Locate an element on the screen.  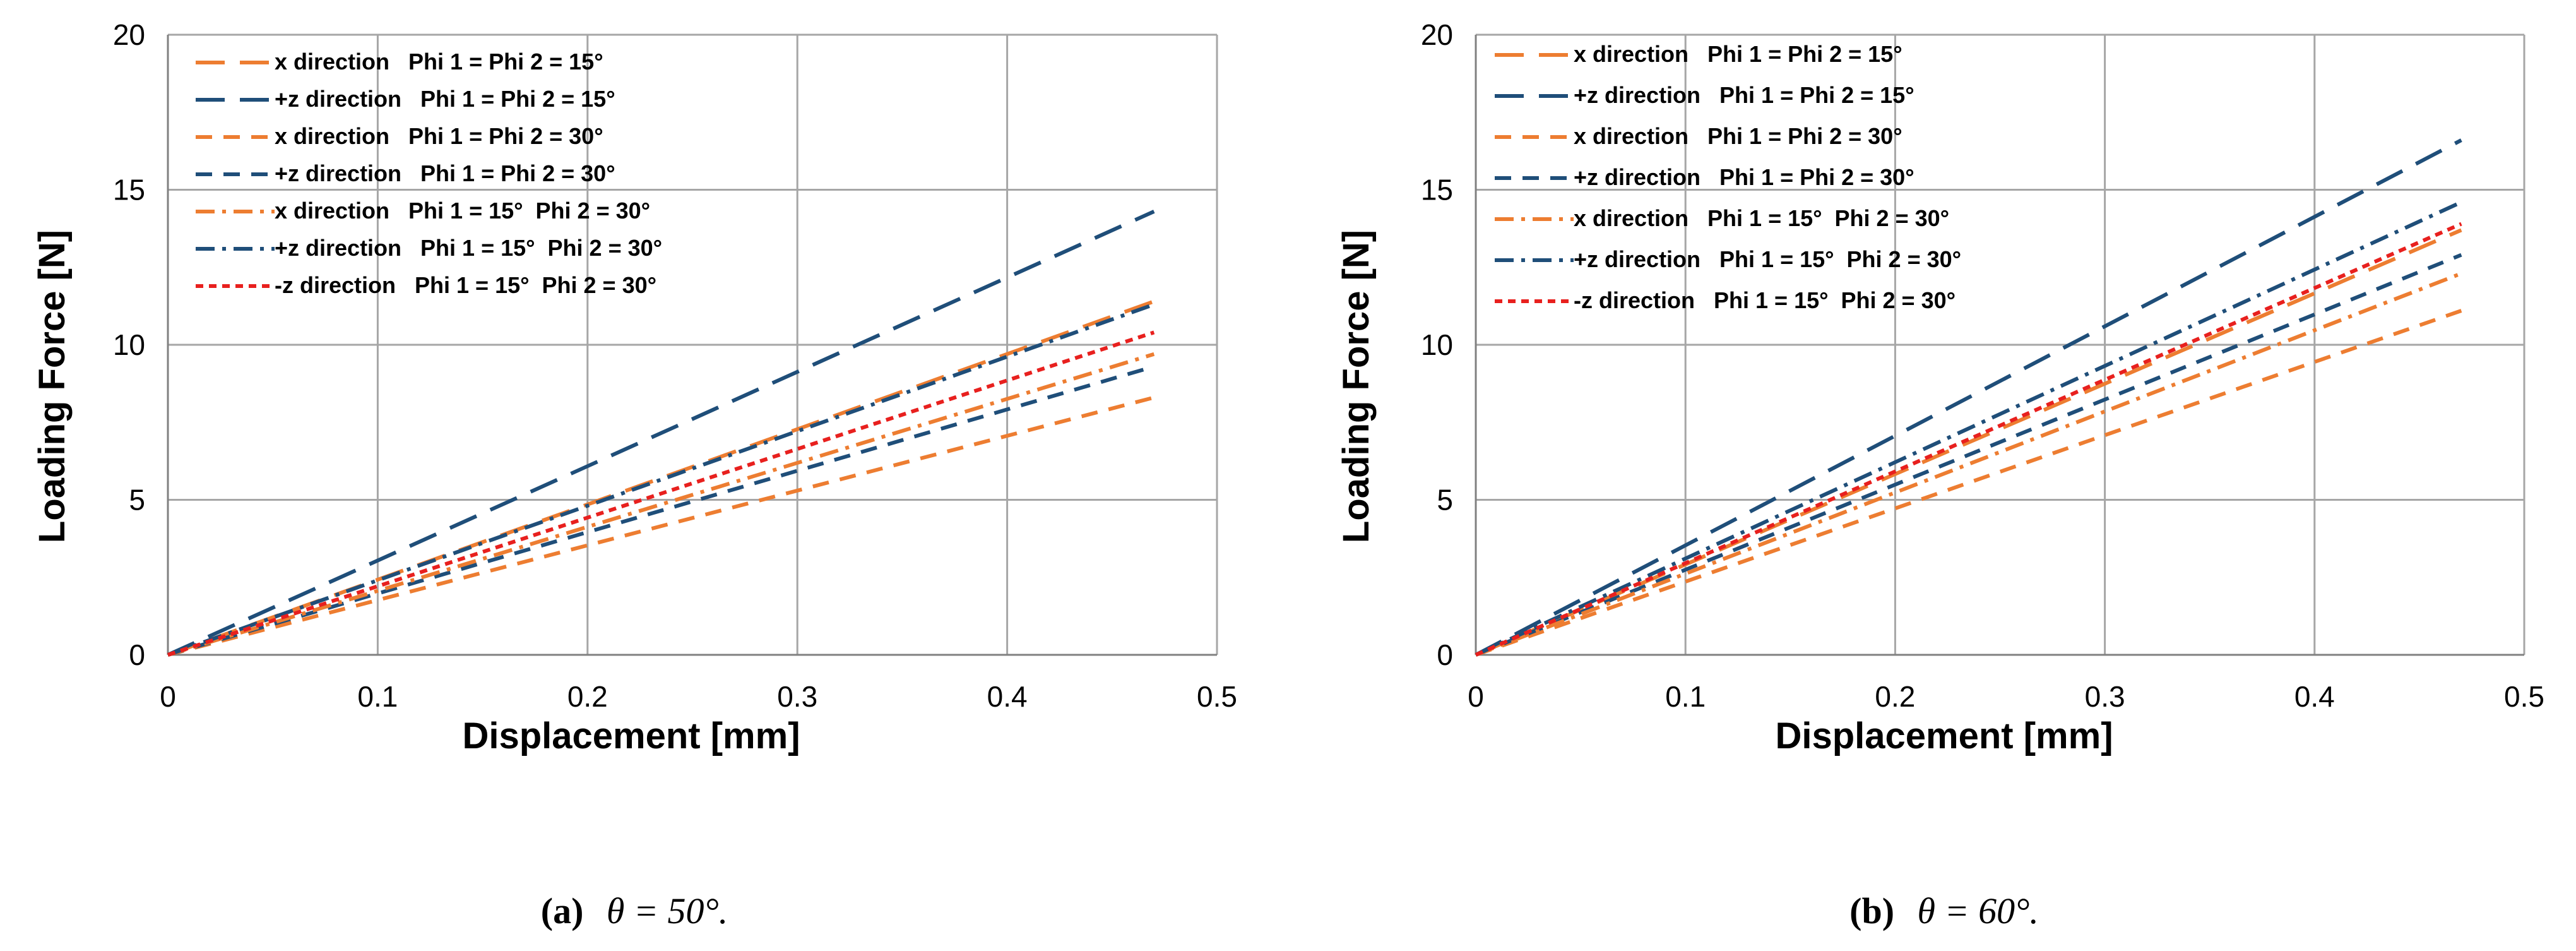
caption-a: (a) θ = 50°. is located at coordinates (634, 910).